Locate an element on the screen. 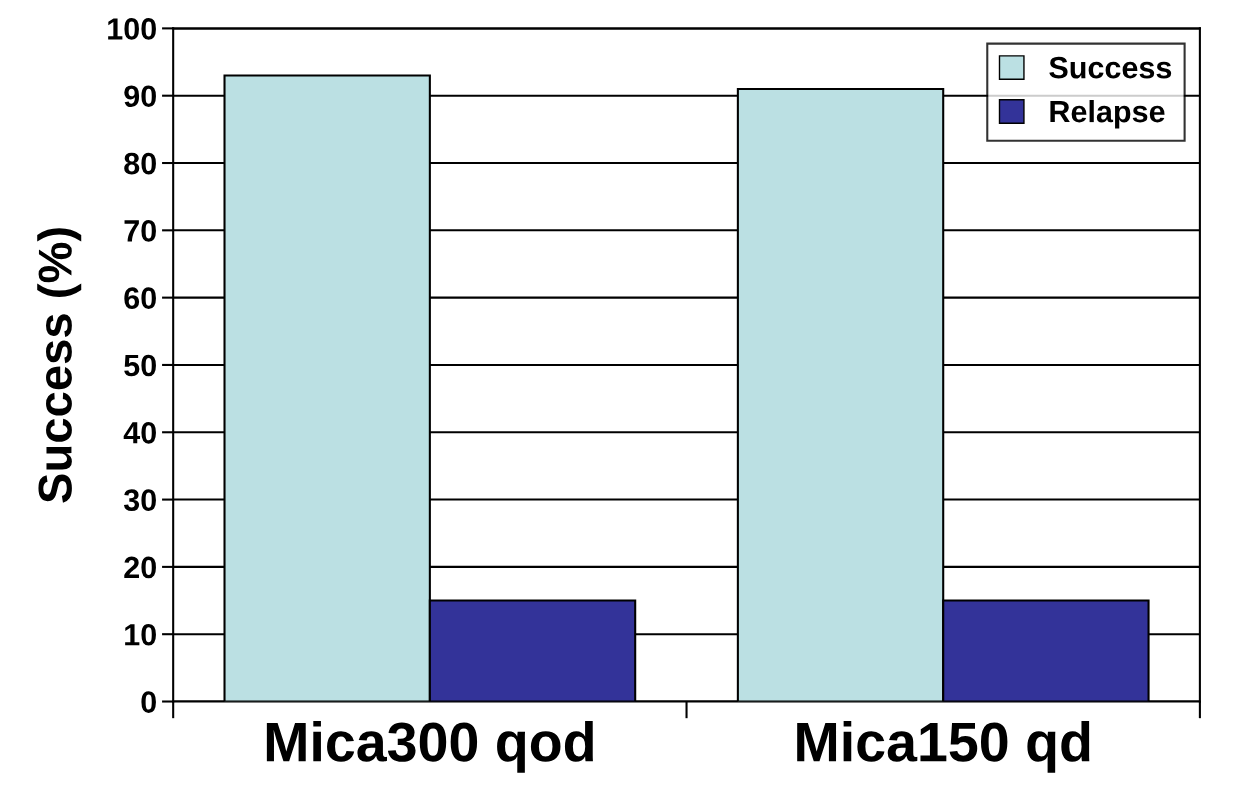 Image resolution: width=1237 pixels, height=811 pixels. x-tick-label: Mica150 qd is located at coordinates (943, 746).